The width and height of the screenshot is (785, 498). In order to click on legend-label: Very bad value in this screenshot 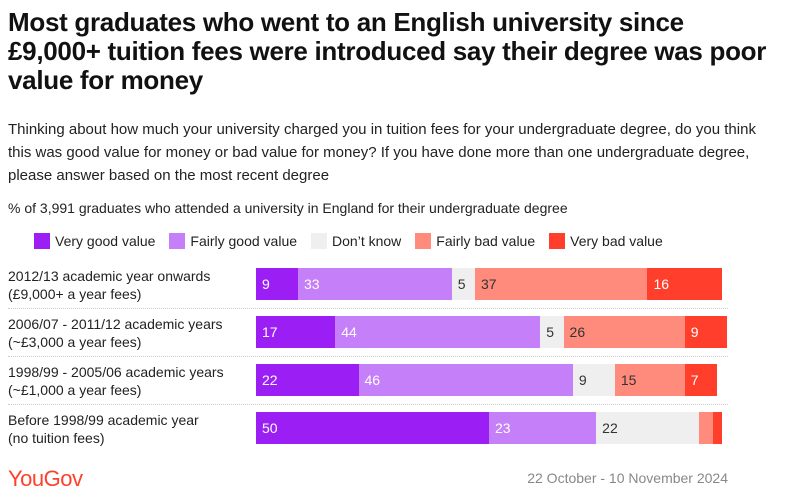, I will do `click(616, 241)`.